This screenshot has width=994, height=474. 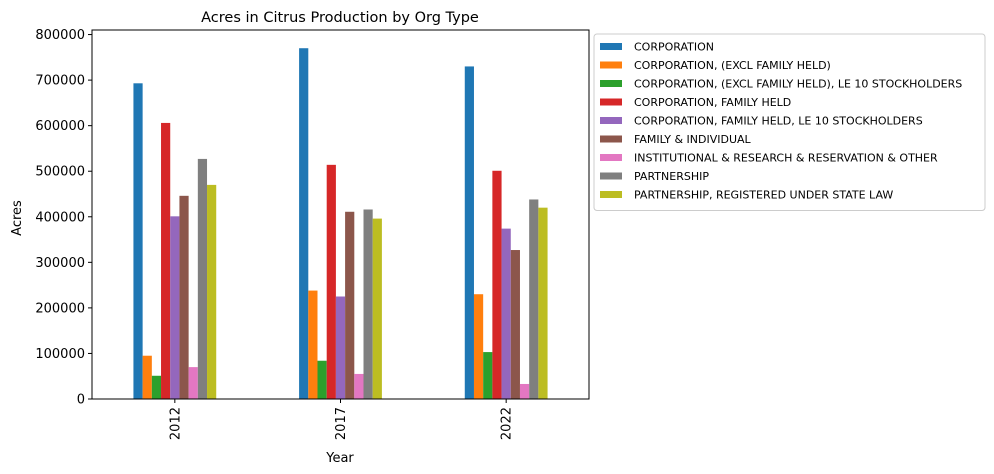 What do you see at coordinates (60, 263) in the screenshot?
I see `y-tick-label: 300000` at bounding box center [60, 263].